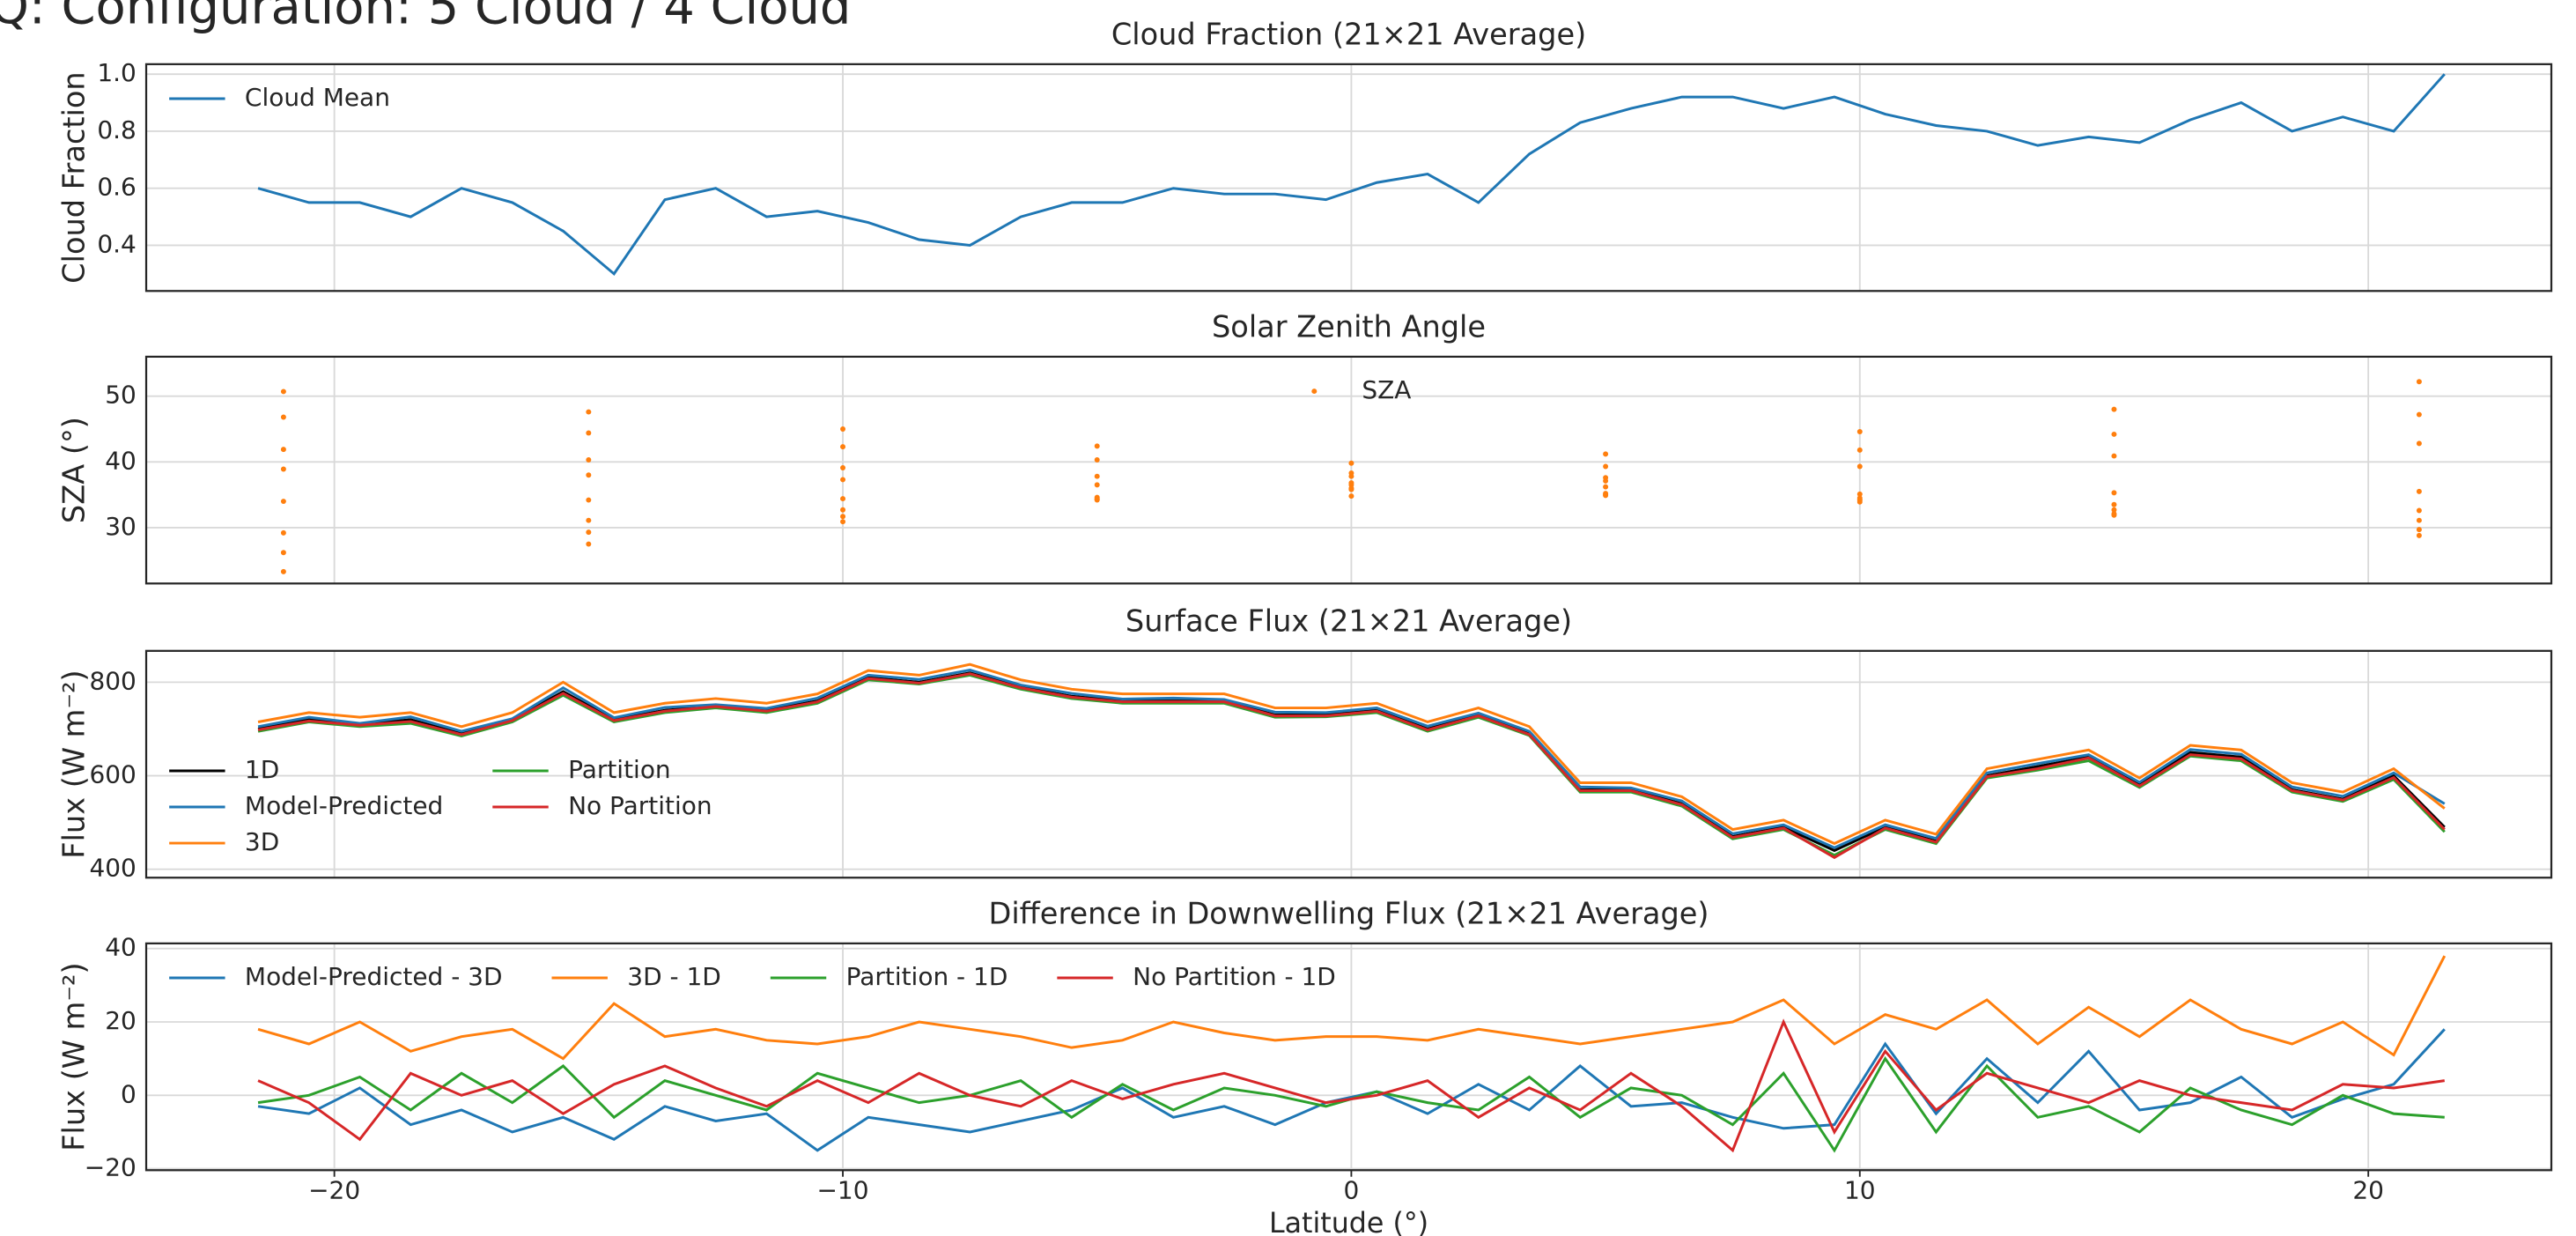 This screenshot has height=1236, width=2576. Describe the element at coordinates (111, 1167) in the screenshot. I see `y-tick-label: −20` at that location.